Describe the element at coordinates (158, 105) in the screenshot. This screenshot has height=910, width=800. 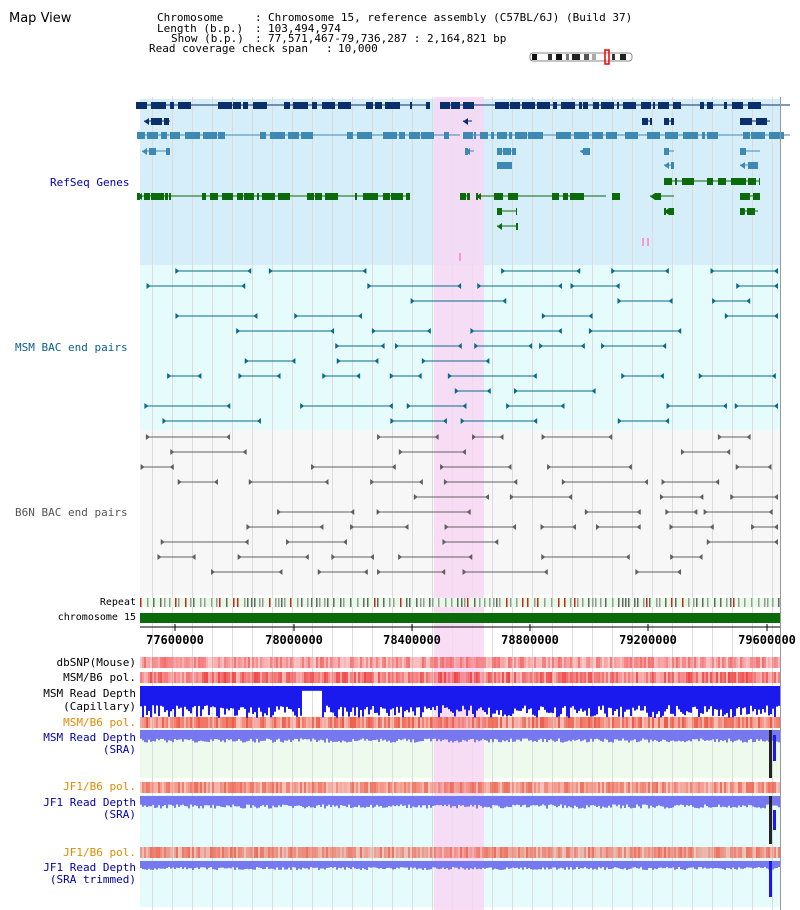
I see `refseq-gene-exon` at that location.